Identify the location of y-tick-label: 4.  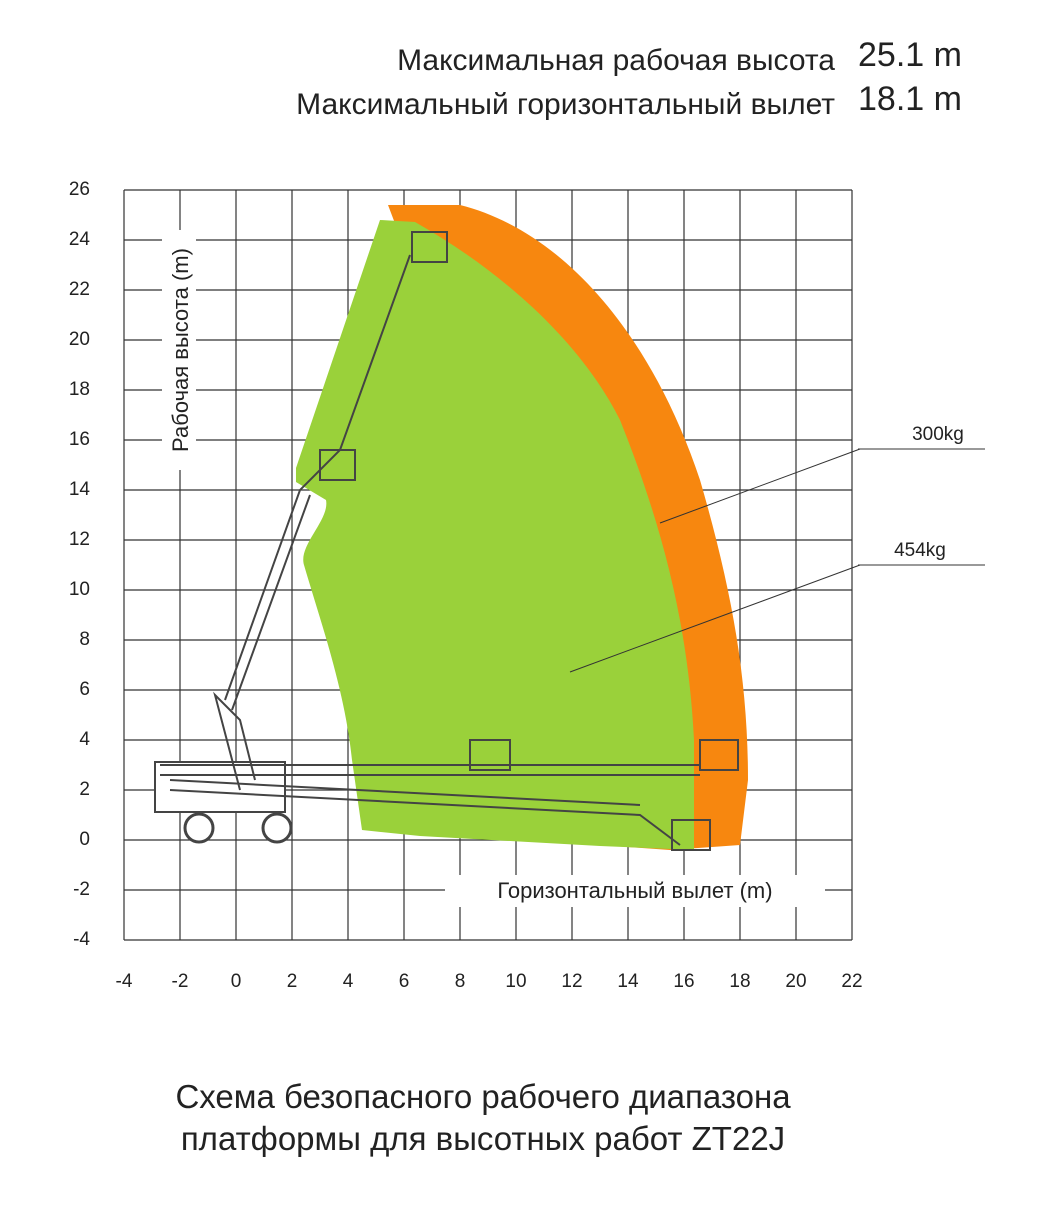
(84, 739).